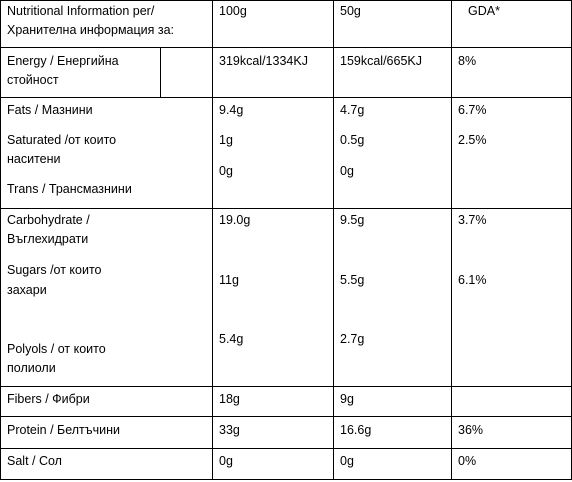  What do you see at coordinates (33, 80) in the screenshot?
I see `energy-label-line2: стойност` at bounding box center [33, 80].